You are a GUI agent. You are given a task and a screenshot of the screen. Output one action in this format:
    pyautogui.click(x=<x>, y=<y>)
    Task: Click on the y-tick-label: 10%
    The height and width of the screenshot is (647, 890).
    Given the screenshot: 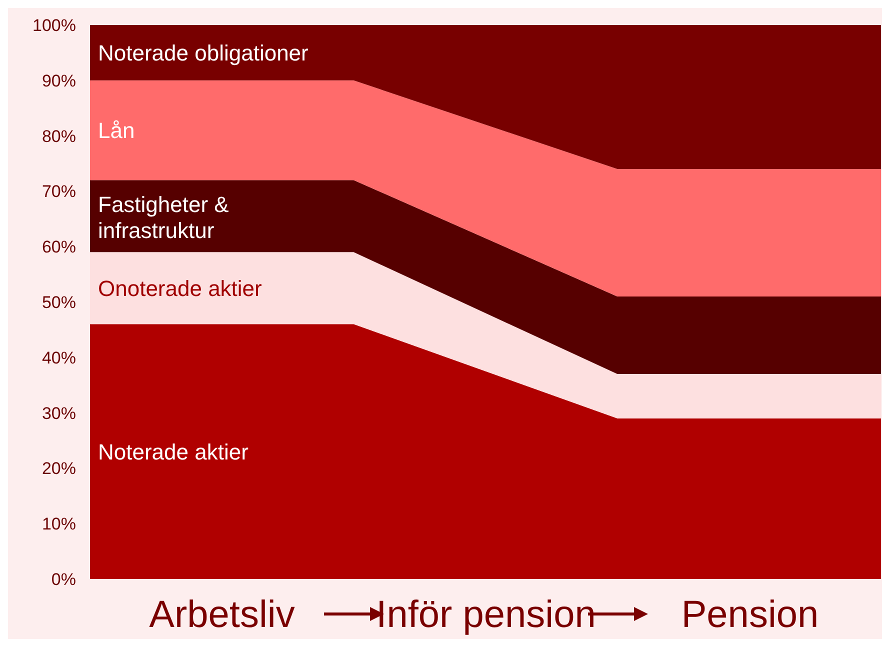 What is the action you would take?
    pyautogui.click(x=59, y=524)
    